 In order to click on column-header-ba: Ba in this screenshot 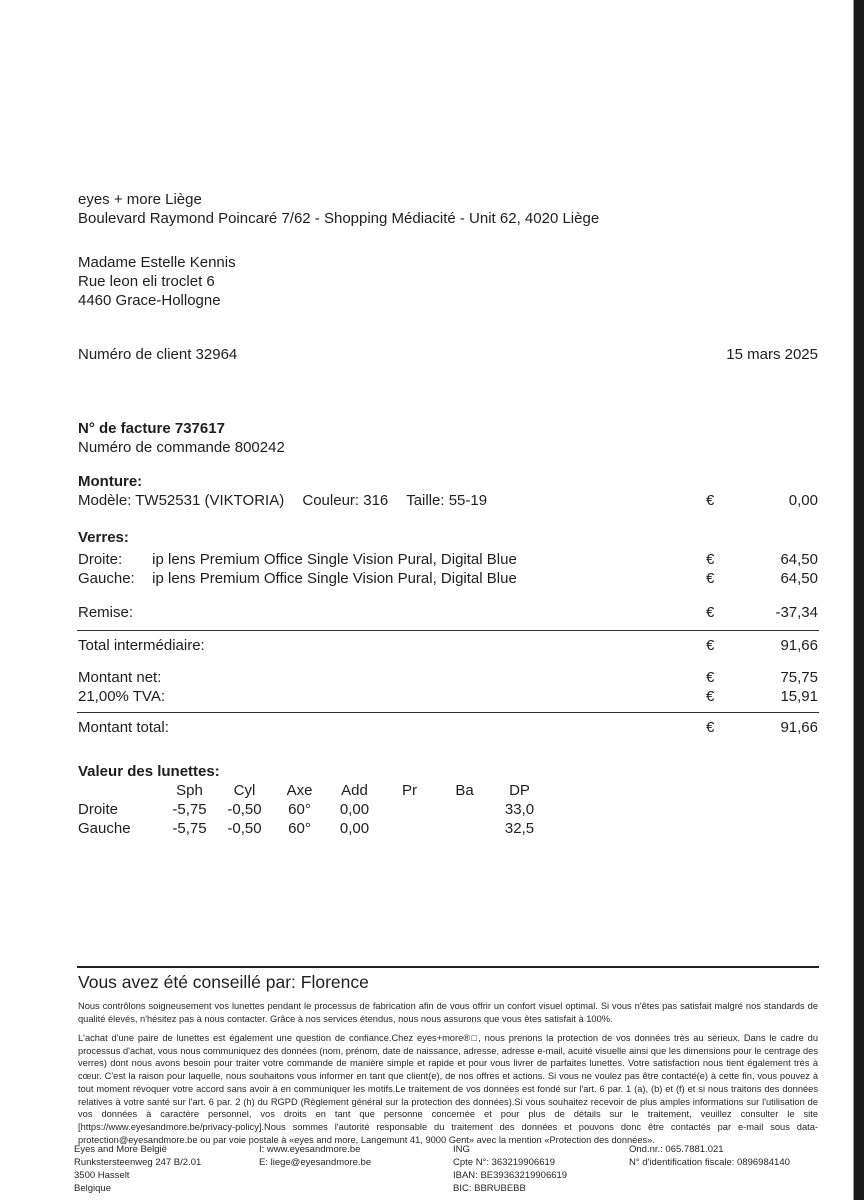, I will do `click(464, 790)`.